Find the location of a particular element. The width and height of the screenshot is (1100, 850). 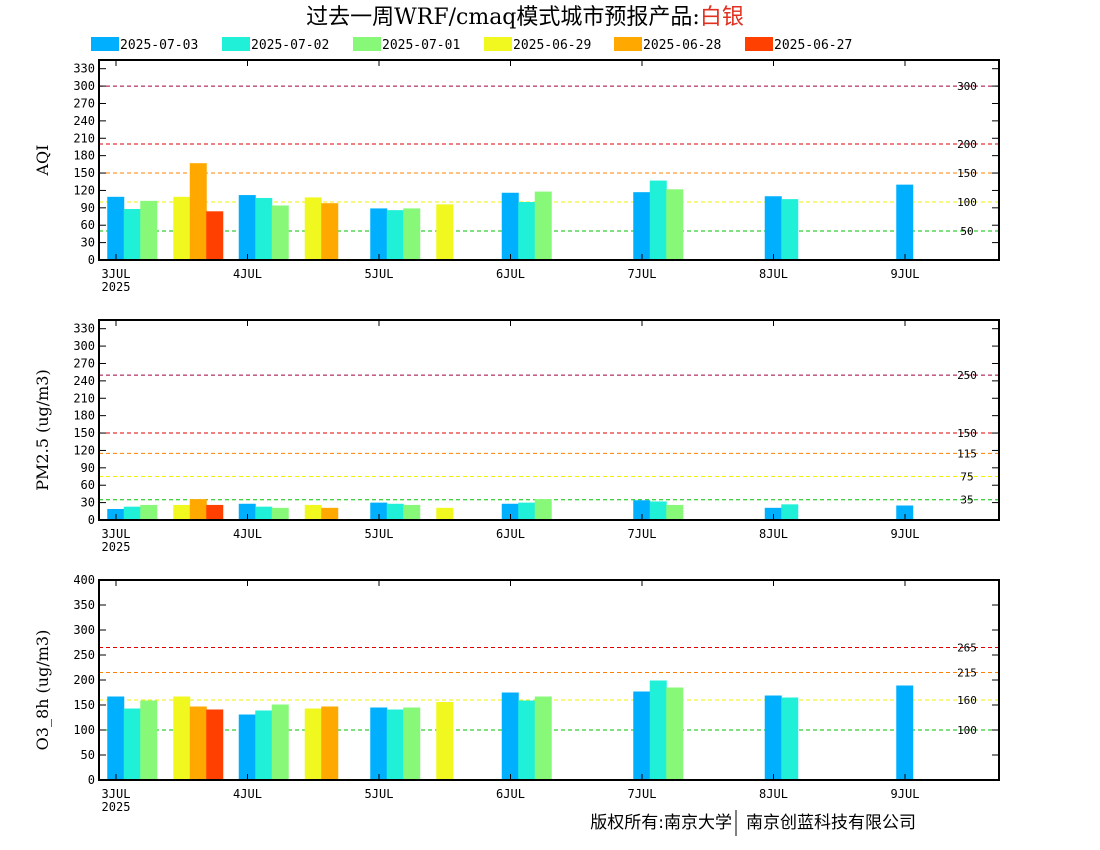

x-tick-label: 9JUL is located at coordinates (905, 794).